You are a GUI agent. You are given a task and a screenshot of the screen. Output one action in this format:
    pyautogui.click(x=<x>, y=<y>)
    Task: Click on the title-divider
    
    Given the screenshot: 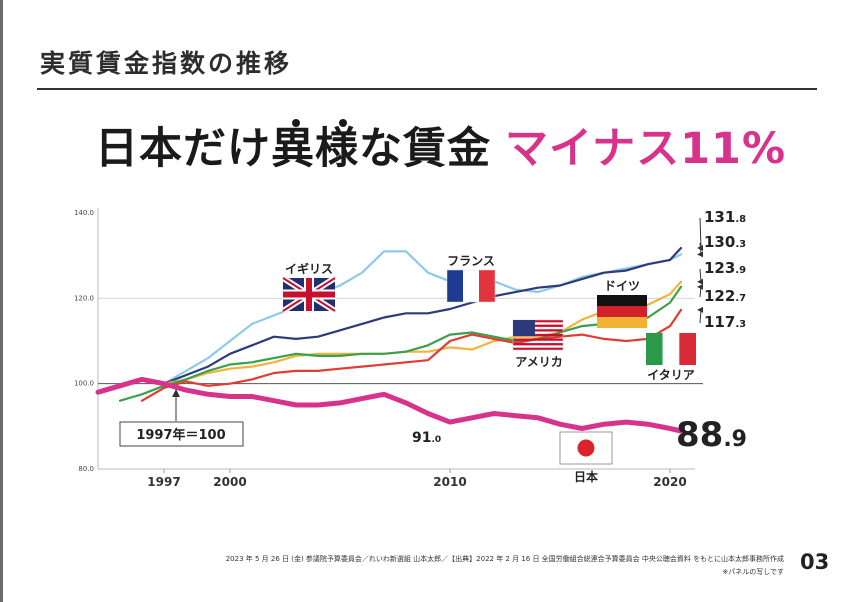 What is the action you would take?
    pyautogui.click(x=427, y=89)
    